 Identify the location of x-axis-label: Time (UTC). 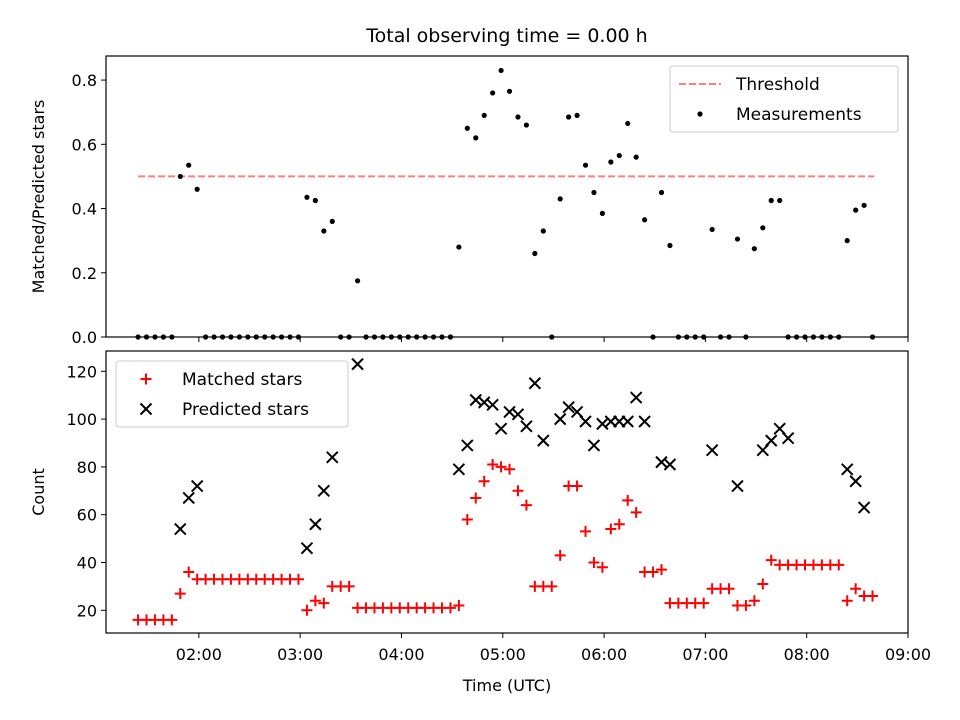
(506, 685).